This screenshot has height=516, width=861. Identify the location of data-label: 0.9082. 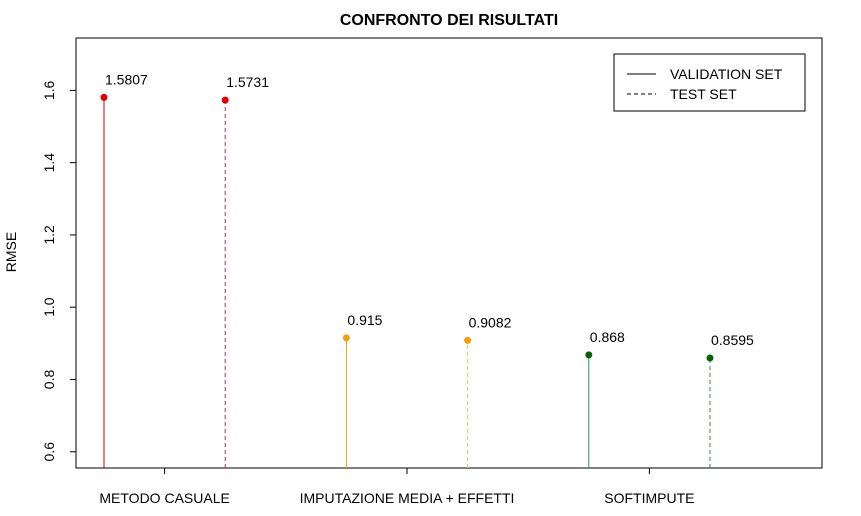
(490, 322).